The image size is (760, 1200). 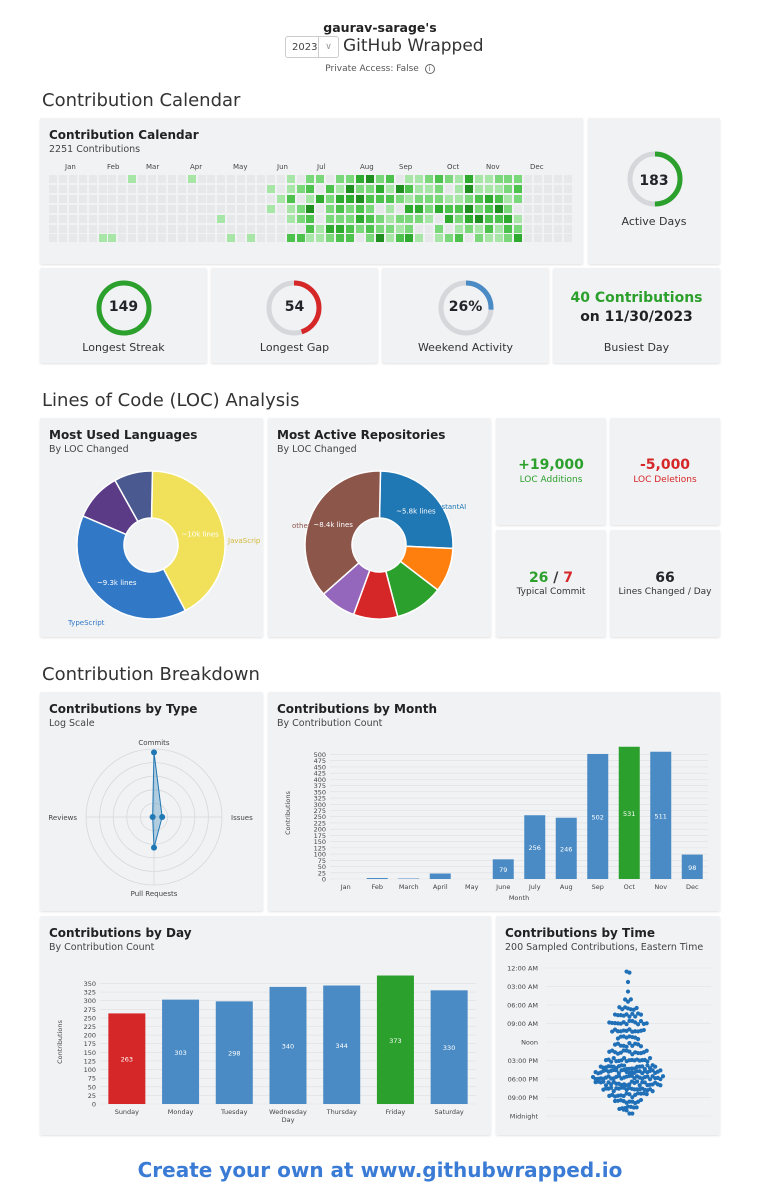 What do you see at coordinates (523, 1061) in the screenshot?
I see `time-ytick: 03:00 PM` at bounding box center [523, 1061].